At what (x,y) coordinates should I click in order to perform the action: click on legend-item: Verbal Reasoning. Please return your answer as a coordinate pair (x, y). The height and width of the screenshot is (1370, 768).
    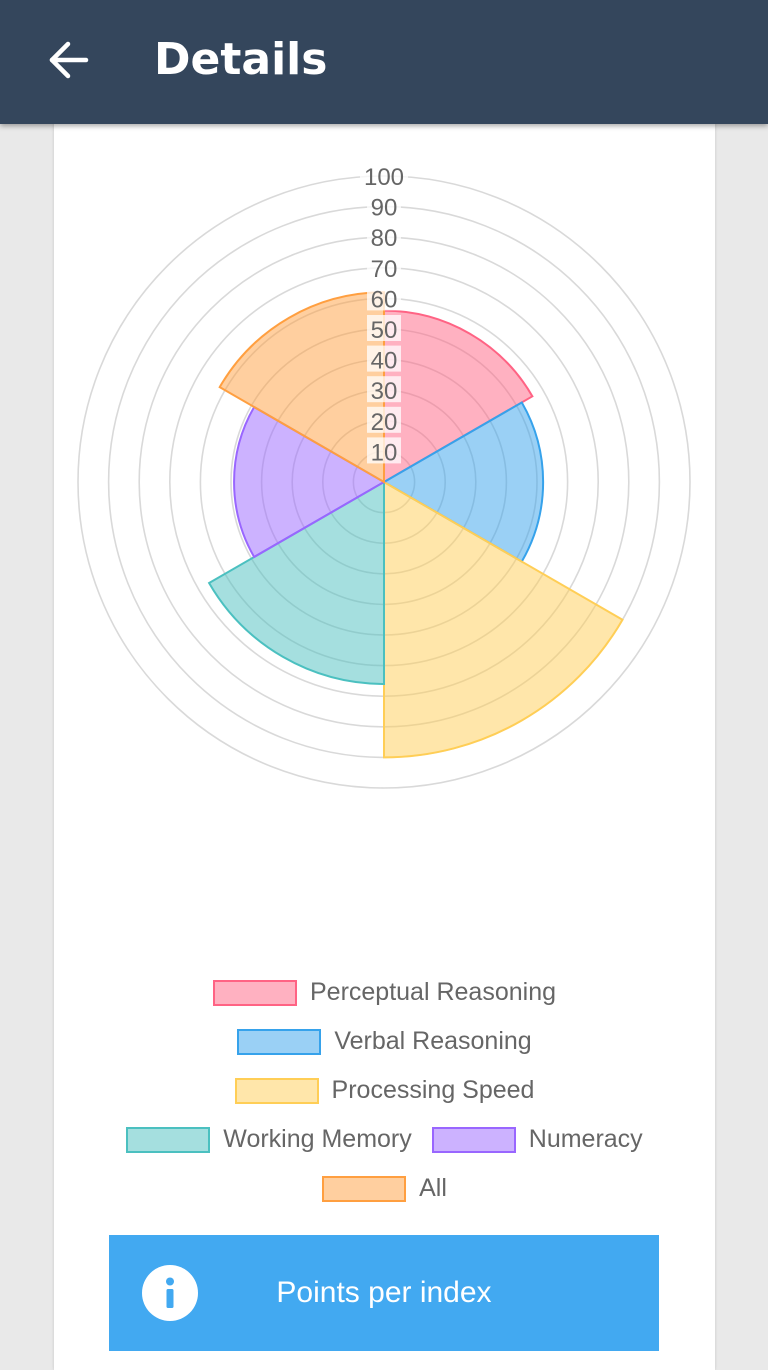
    Looking at the image, I should click on (384, 1041).